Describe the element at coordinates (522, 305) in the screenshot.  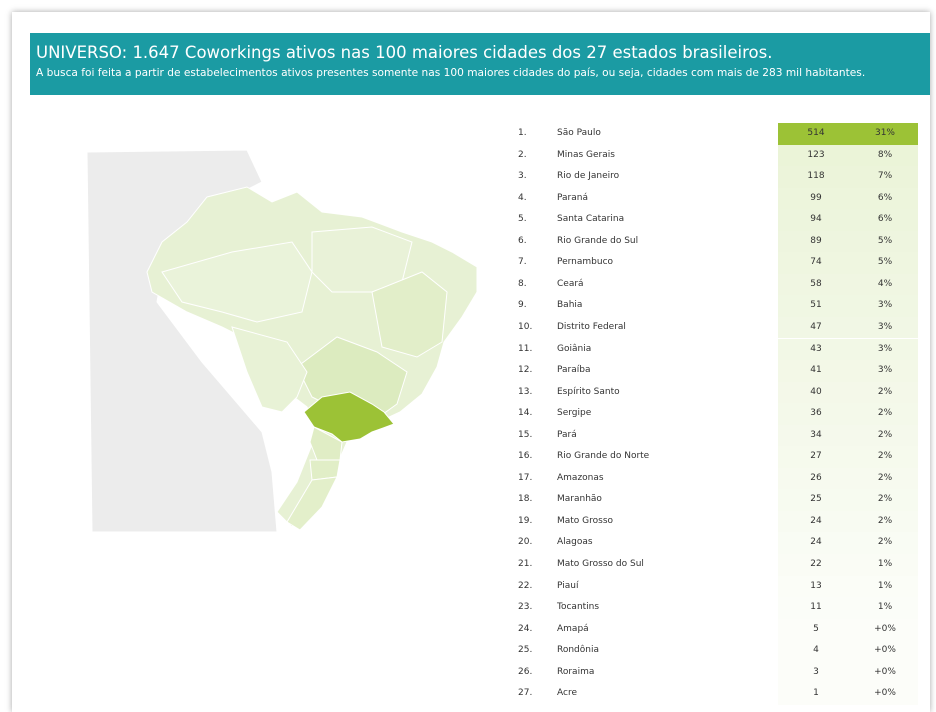
I see `rank: 9.` at that location.